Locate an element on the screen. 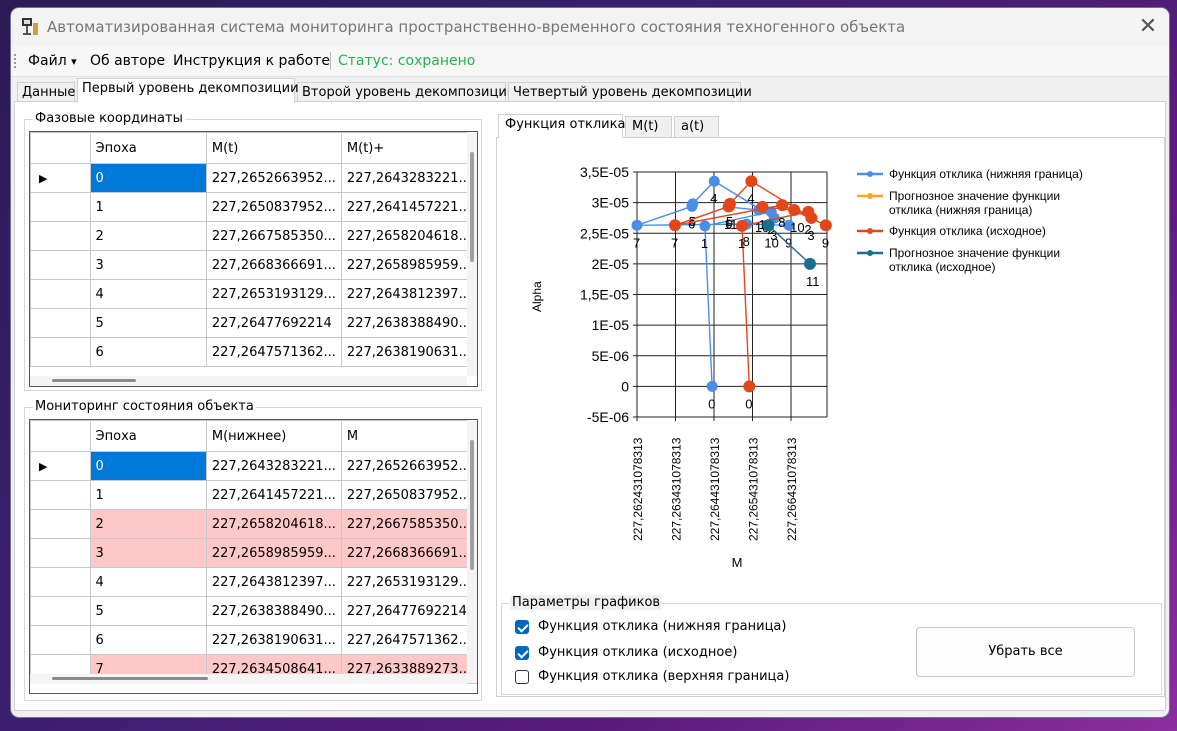  chart-tab-response: Функция отклика is located at coordinates (561, 126).